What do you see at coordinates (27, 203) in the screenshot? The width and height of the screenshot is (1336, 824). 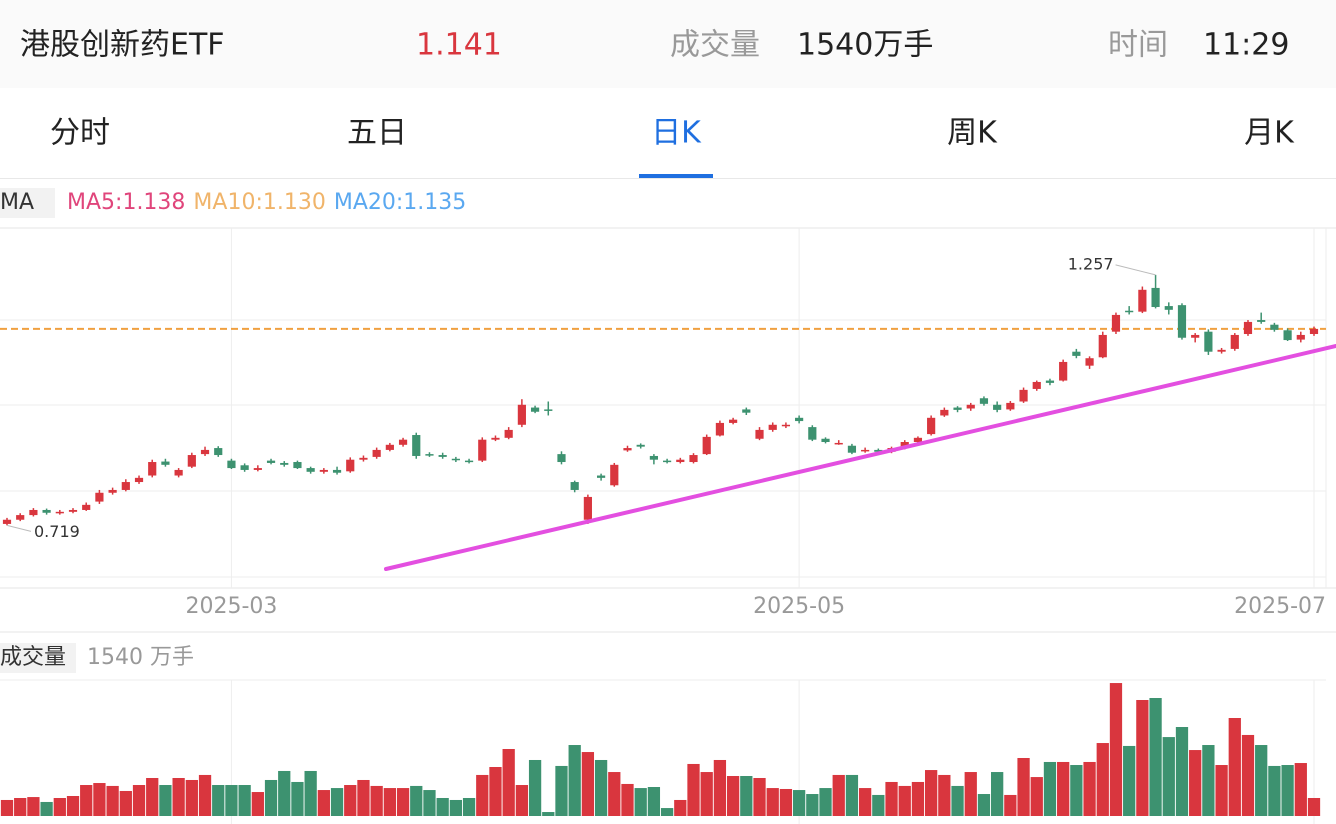 I see `ma-badge` at bounding box center [27, 203].